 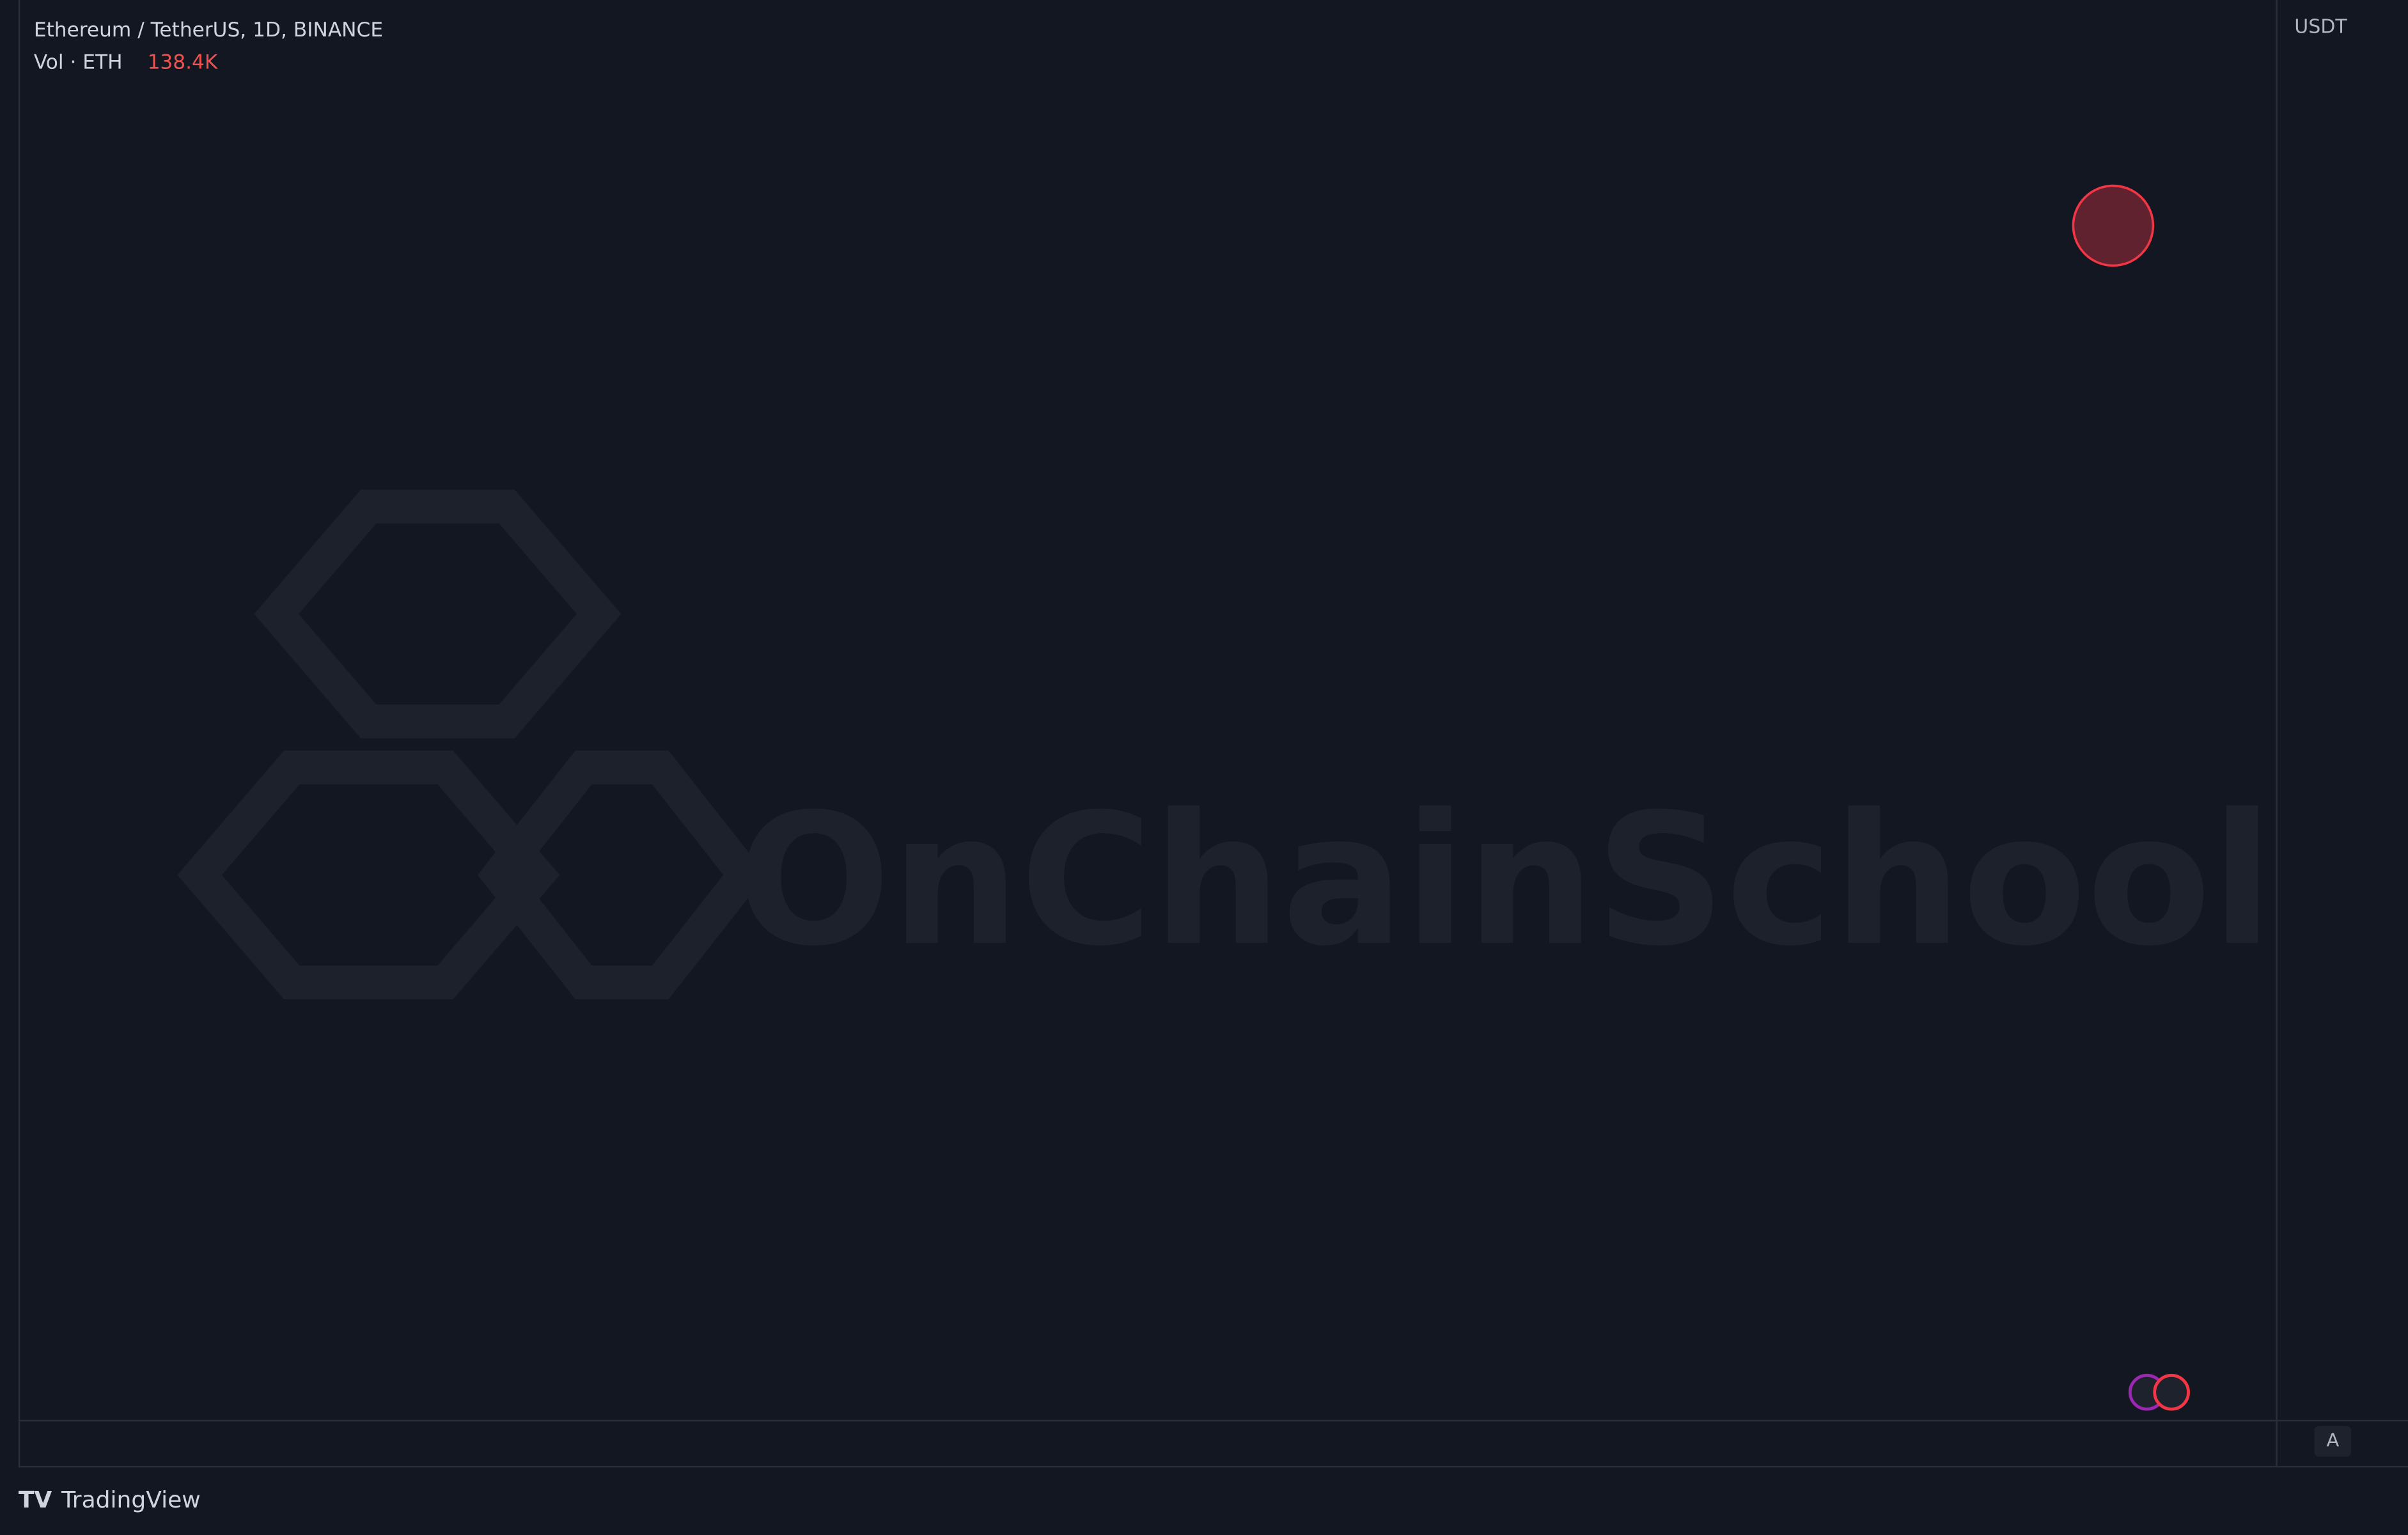 What do you see at coordinates (183, 63) in the screenshot?
I see `volume-value: 138.4K` at bounding box center [183, 63].